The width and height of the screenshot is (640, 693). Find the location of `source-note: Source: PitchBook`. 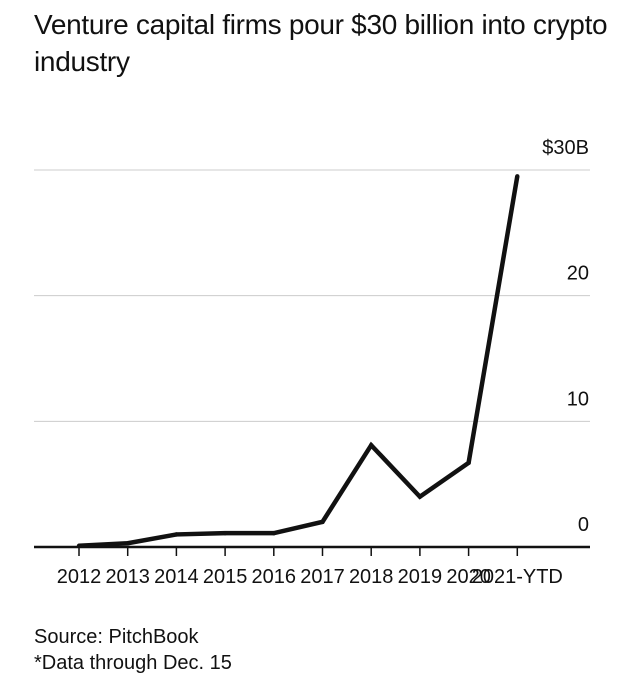

source-note: Source: PitchBook is located at coordinates (116, 637).